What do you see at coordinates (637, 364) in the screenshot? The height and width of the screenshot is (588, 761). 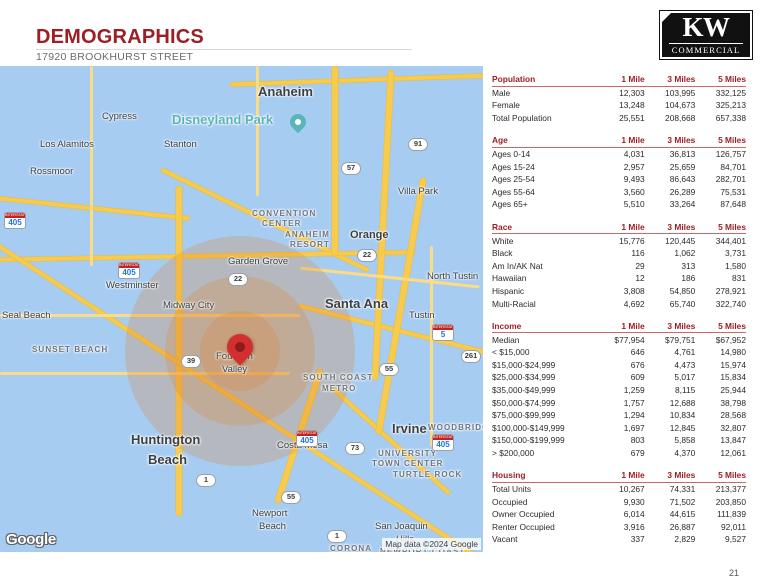 I see `row-value: 676` at bounding box center [637, 364].